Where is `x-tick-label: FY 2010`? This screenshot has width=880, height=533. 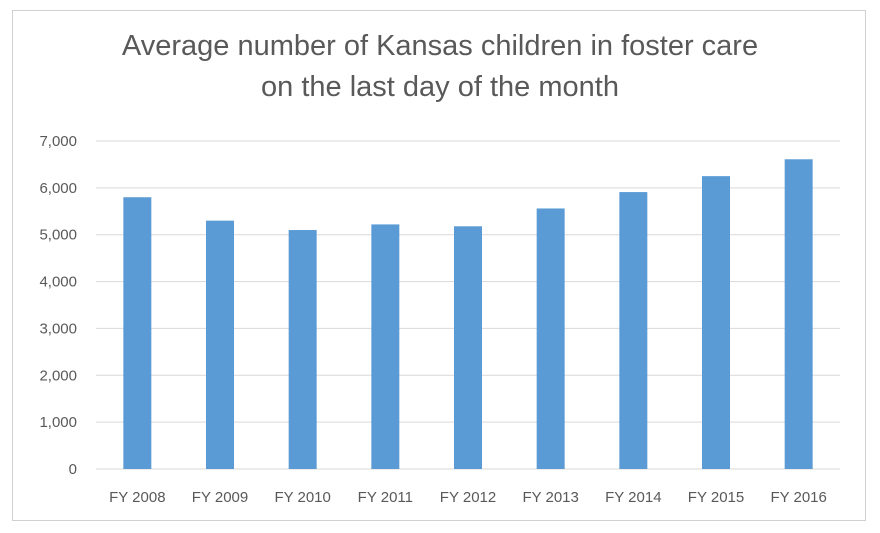 x-tick-label: FY 2010 is located at coordinates (302, 497).